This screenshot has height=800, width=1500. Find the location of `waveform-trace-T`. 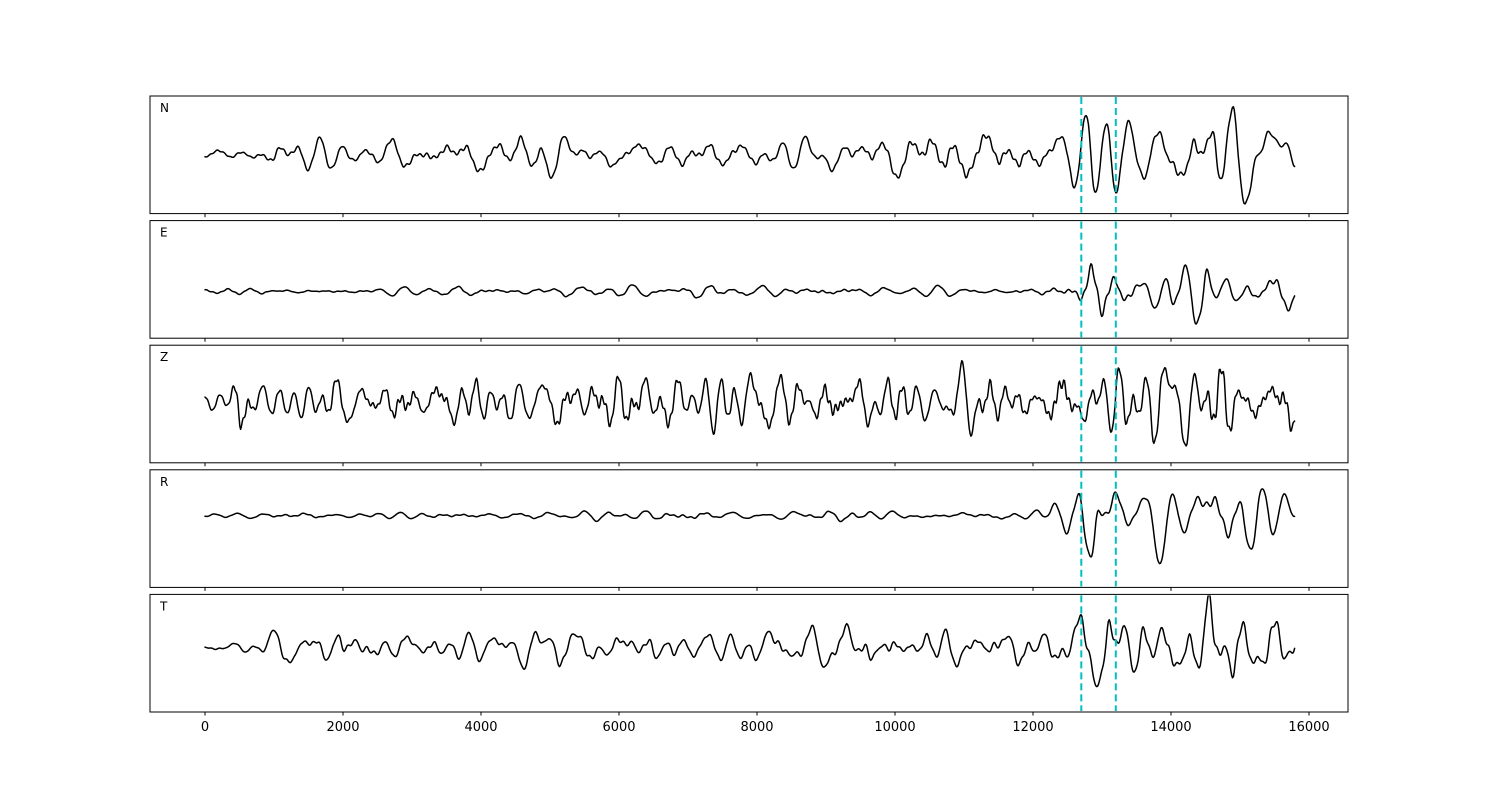

waveform-trace-T is located at coordinates (750, 641).